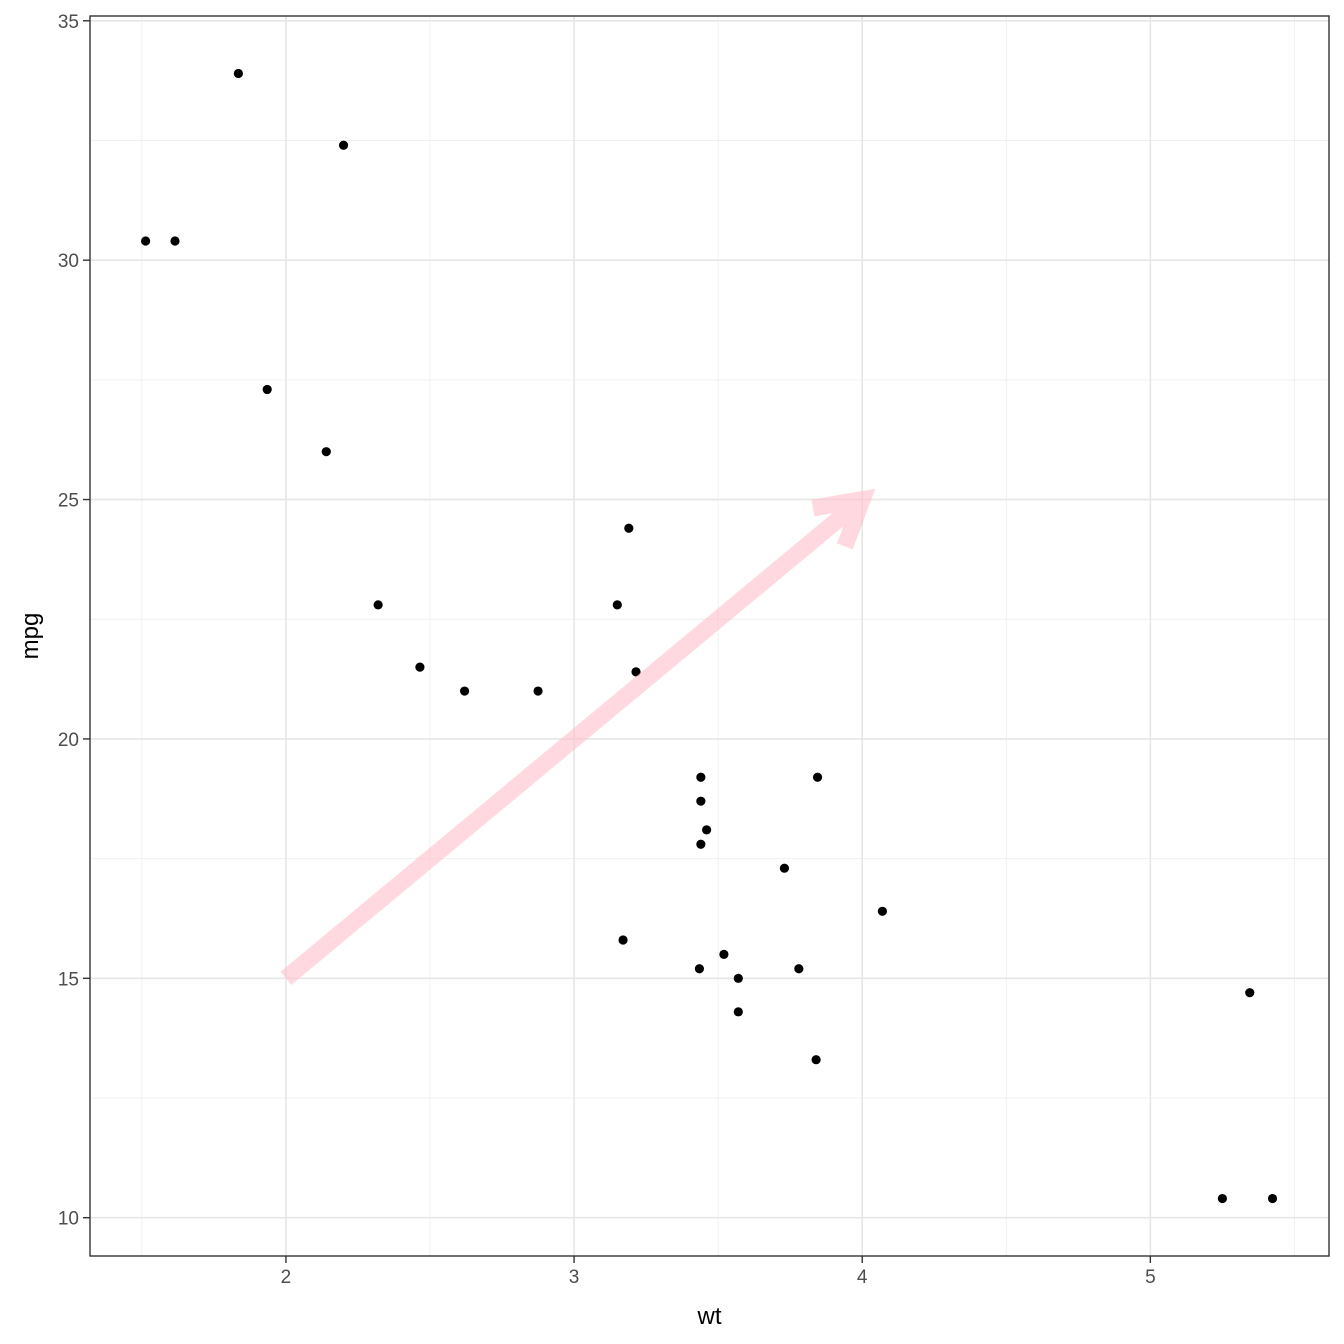 This screenshot has height=1344, width=1344. I want to click on x-axis: 2 3 4 5, so click(718, 1272).